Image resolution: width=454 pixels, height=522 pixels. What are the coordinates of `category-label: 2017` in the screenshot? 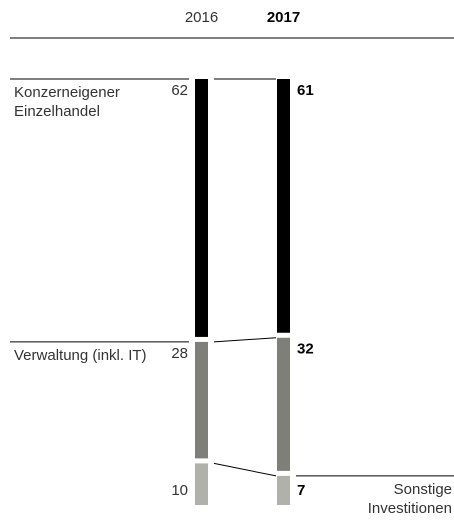 It's located at (283, 17).